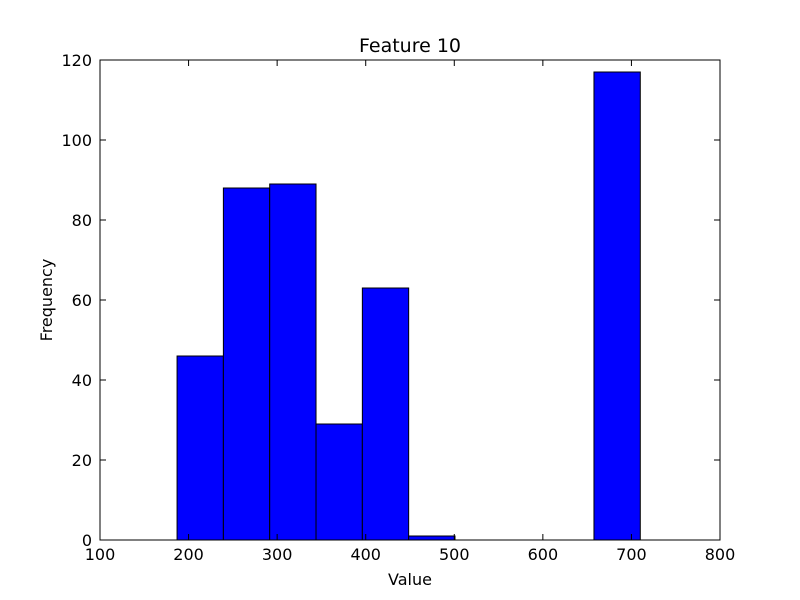 This screenshot has height=600, width=800. Describe the element at coordinates (631, 554) in the screenshot. I see `x-tick-label: 700` at that location.